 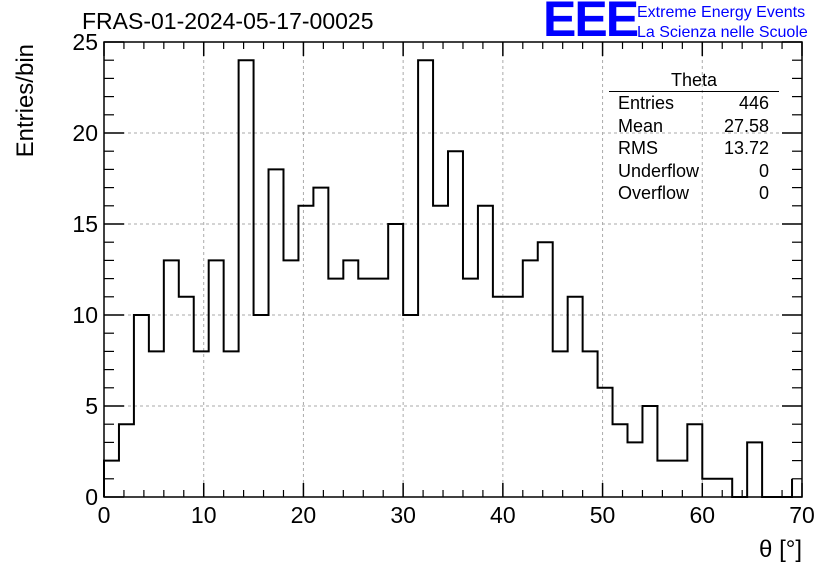 I want to click on logo-line-2: La Scienza nelle Scuole, so click(x=722, y=32).